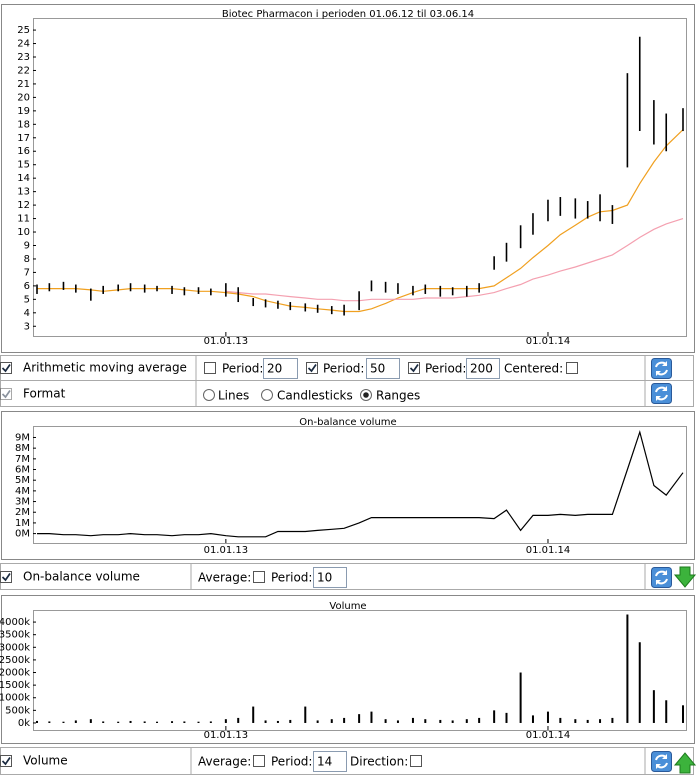 Image resolution: width=696 pixels, height=778 pixels. I want to click on y-tick-label: 3M, so click(22, 502).